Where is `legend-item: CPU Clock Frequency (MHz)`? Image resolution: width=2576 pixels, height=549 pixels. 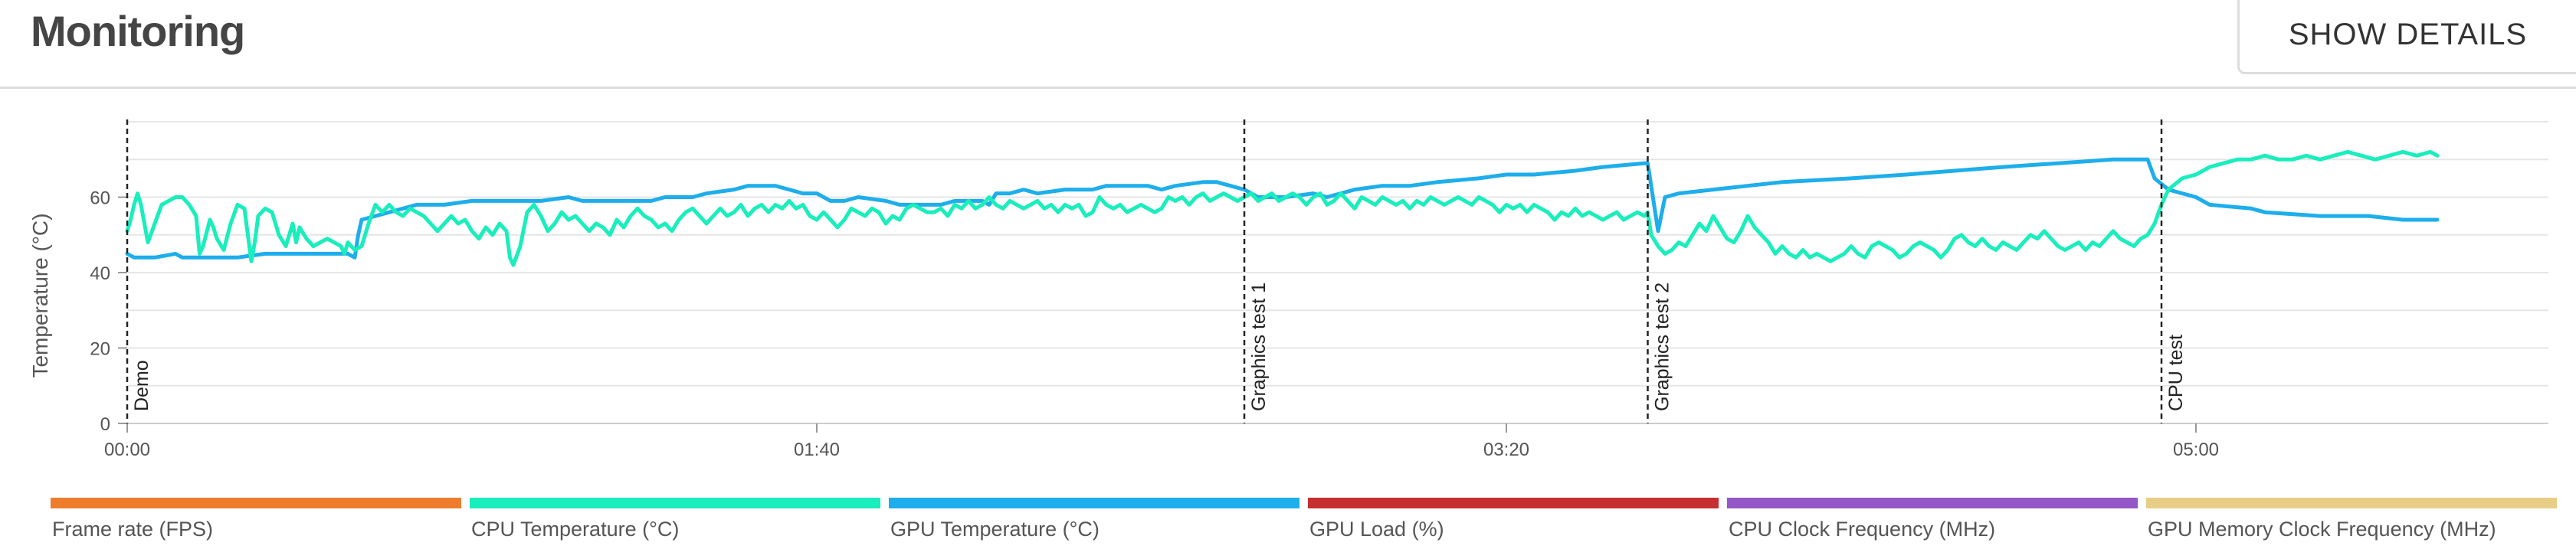 legend-item: CPU Clock Frequency (MHz) is located at coordinates (1933, 523).